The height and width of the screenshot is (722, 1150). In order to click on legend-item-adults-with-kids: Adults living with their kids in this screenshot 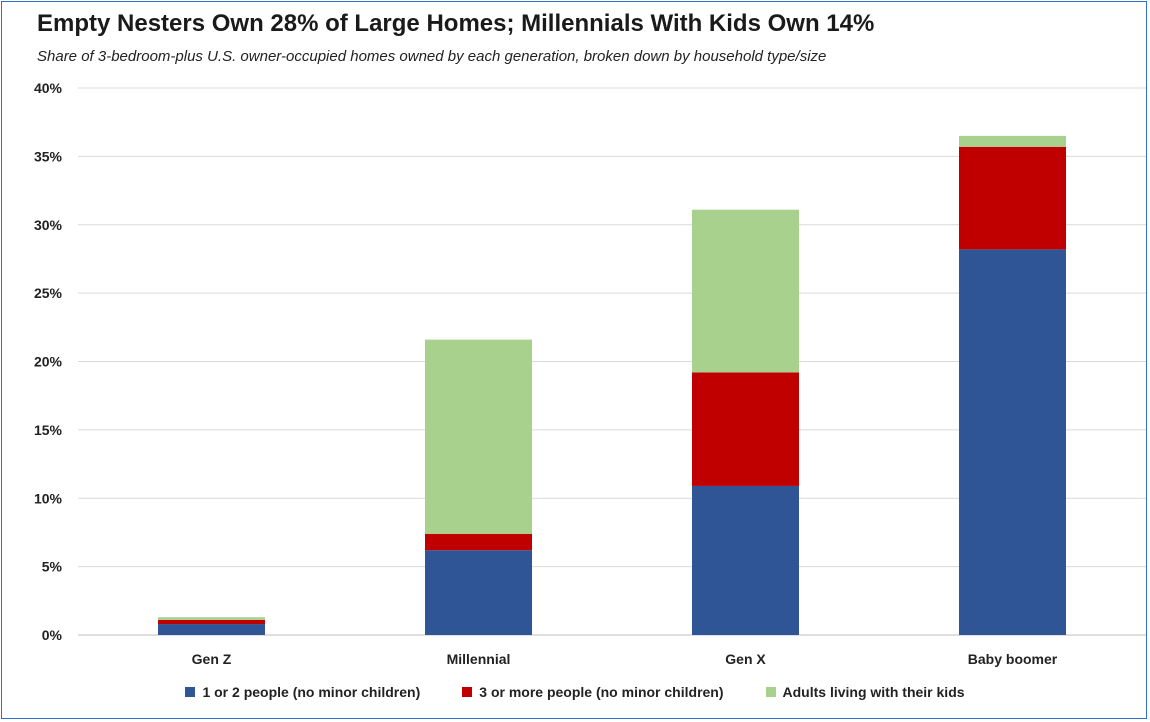, I will do `click(865, 692)`.